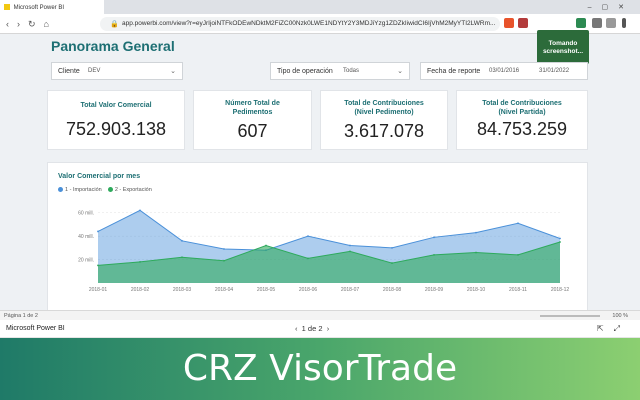 This screenshot has height=400, width=640. I want to click on status-bar: Página 1 de 2 100 %, so click(320, 315).